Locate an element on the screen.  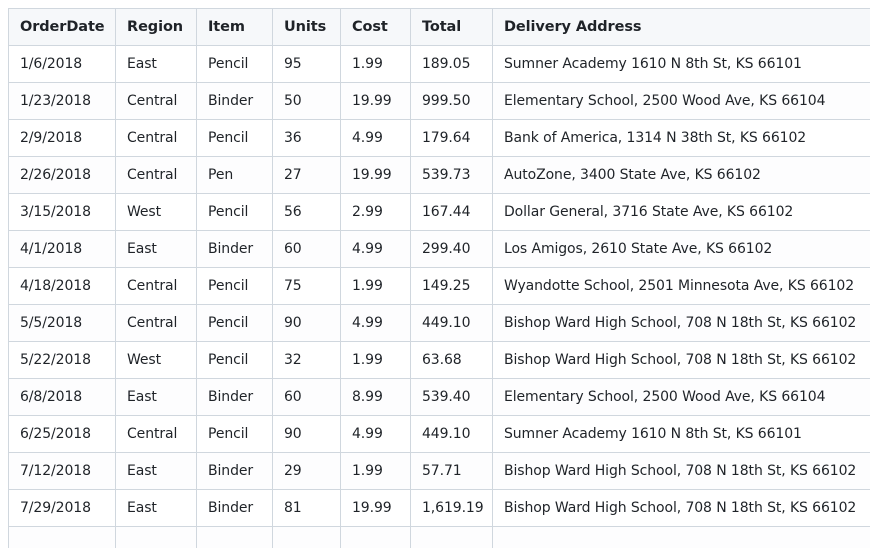
cell-orderdate: 4/18/2018 is located at coordinates (62, 286).